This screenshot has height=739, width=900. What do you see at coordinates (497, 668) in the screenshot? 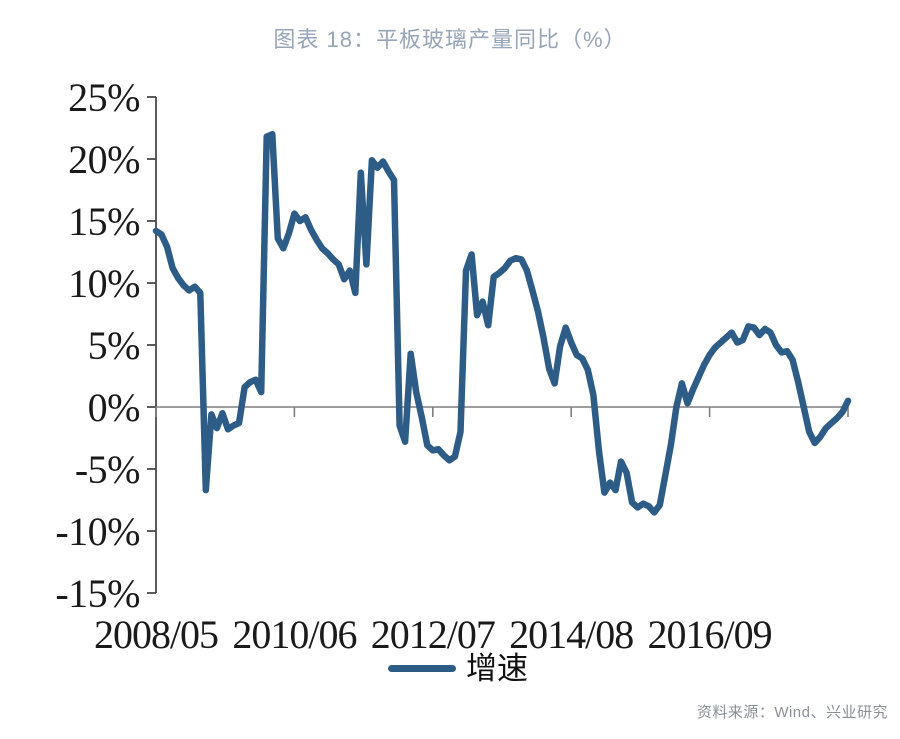
I see `legend-label: 增速` at bounding box center [497, 668].